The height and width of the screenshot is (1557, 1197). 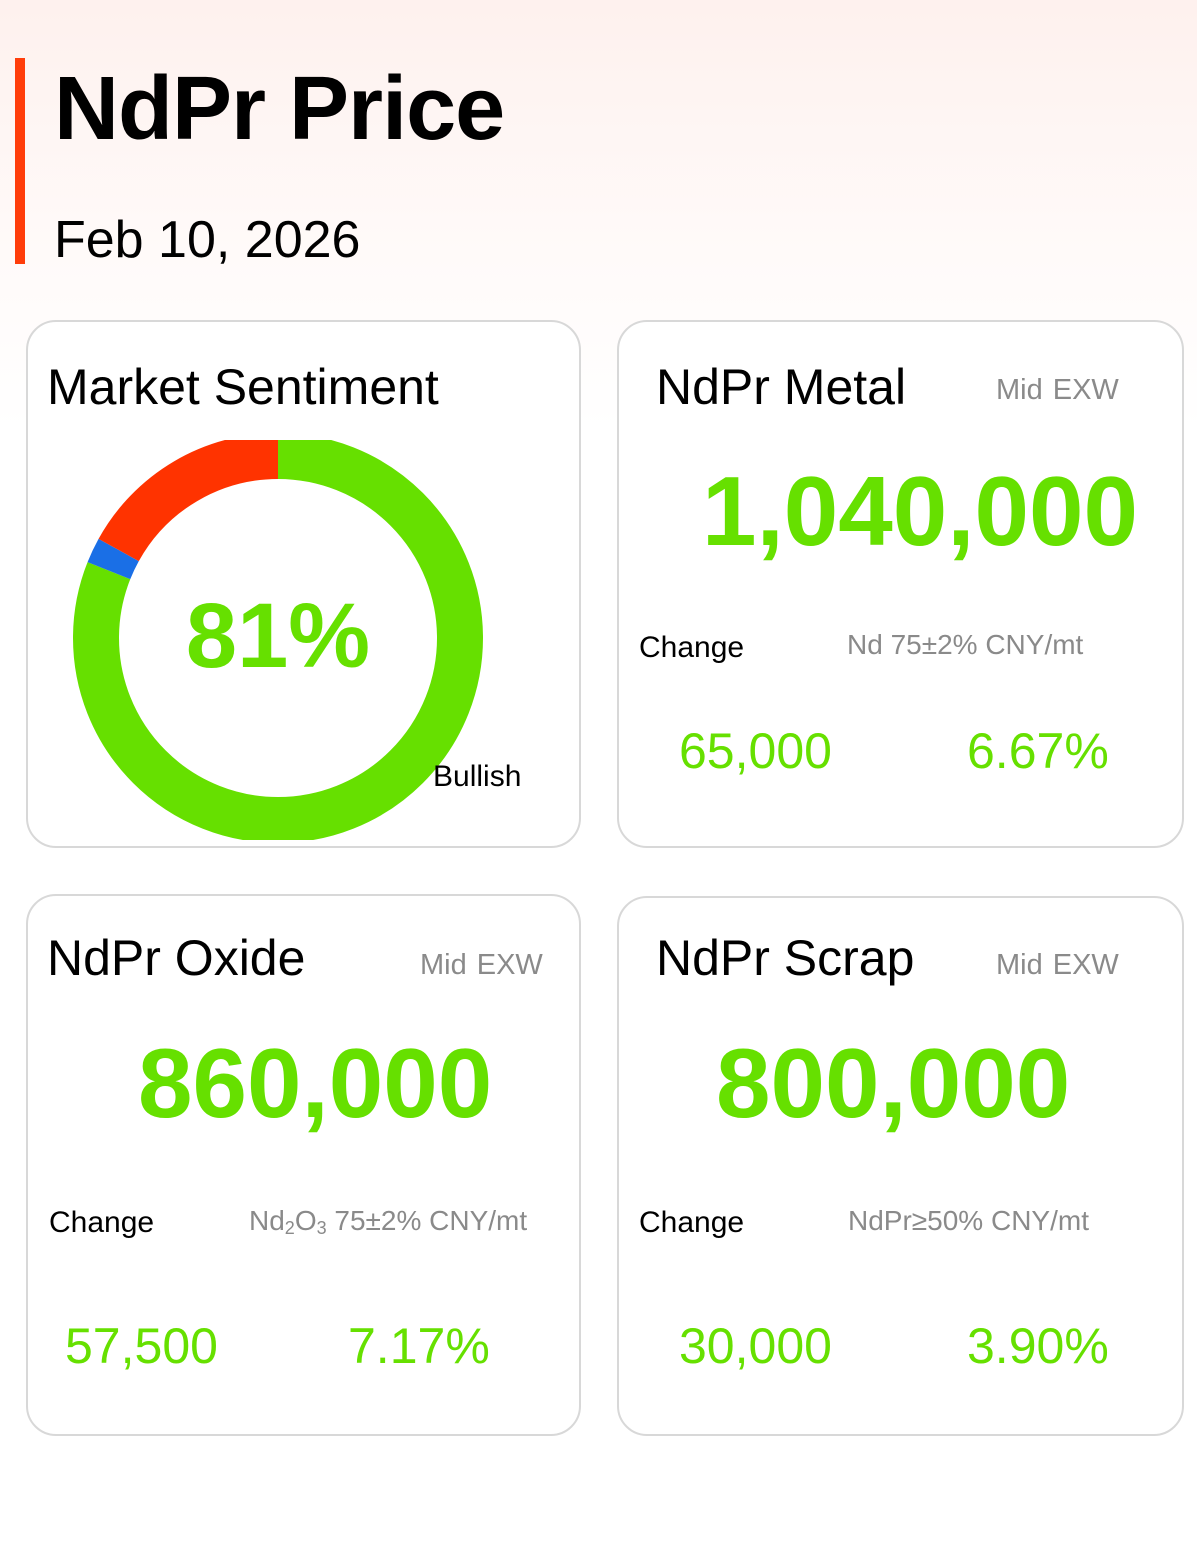 What do you see at coordinates (102, 1222) in the screenshot?
I see `oxide-change-label: Change` at bounding box center [102, 1222].